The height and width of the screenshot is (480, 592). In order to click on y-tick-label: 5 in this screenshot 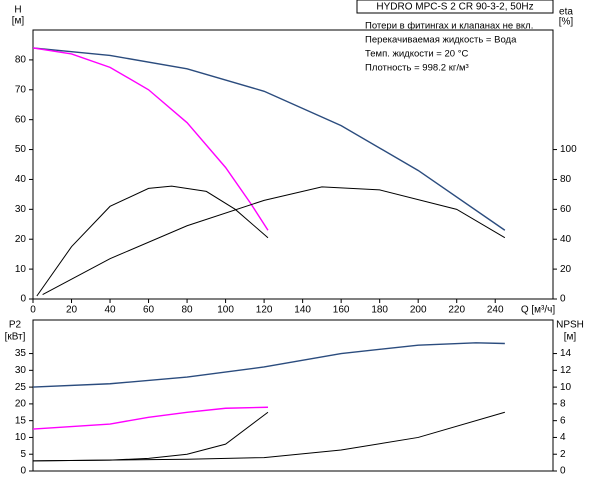, I will do `click(23, 454)`.